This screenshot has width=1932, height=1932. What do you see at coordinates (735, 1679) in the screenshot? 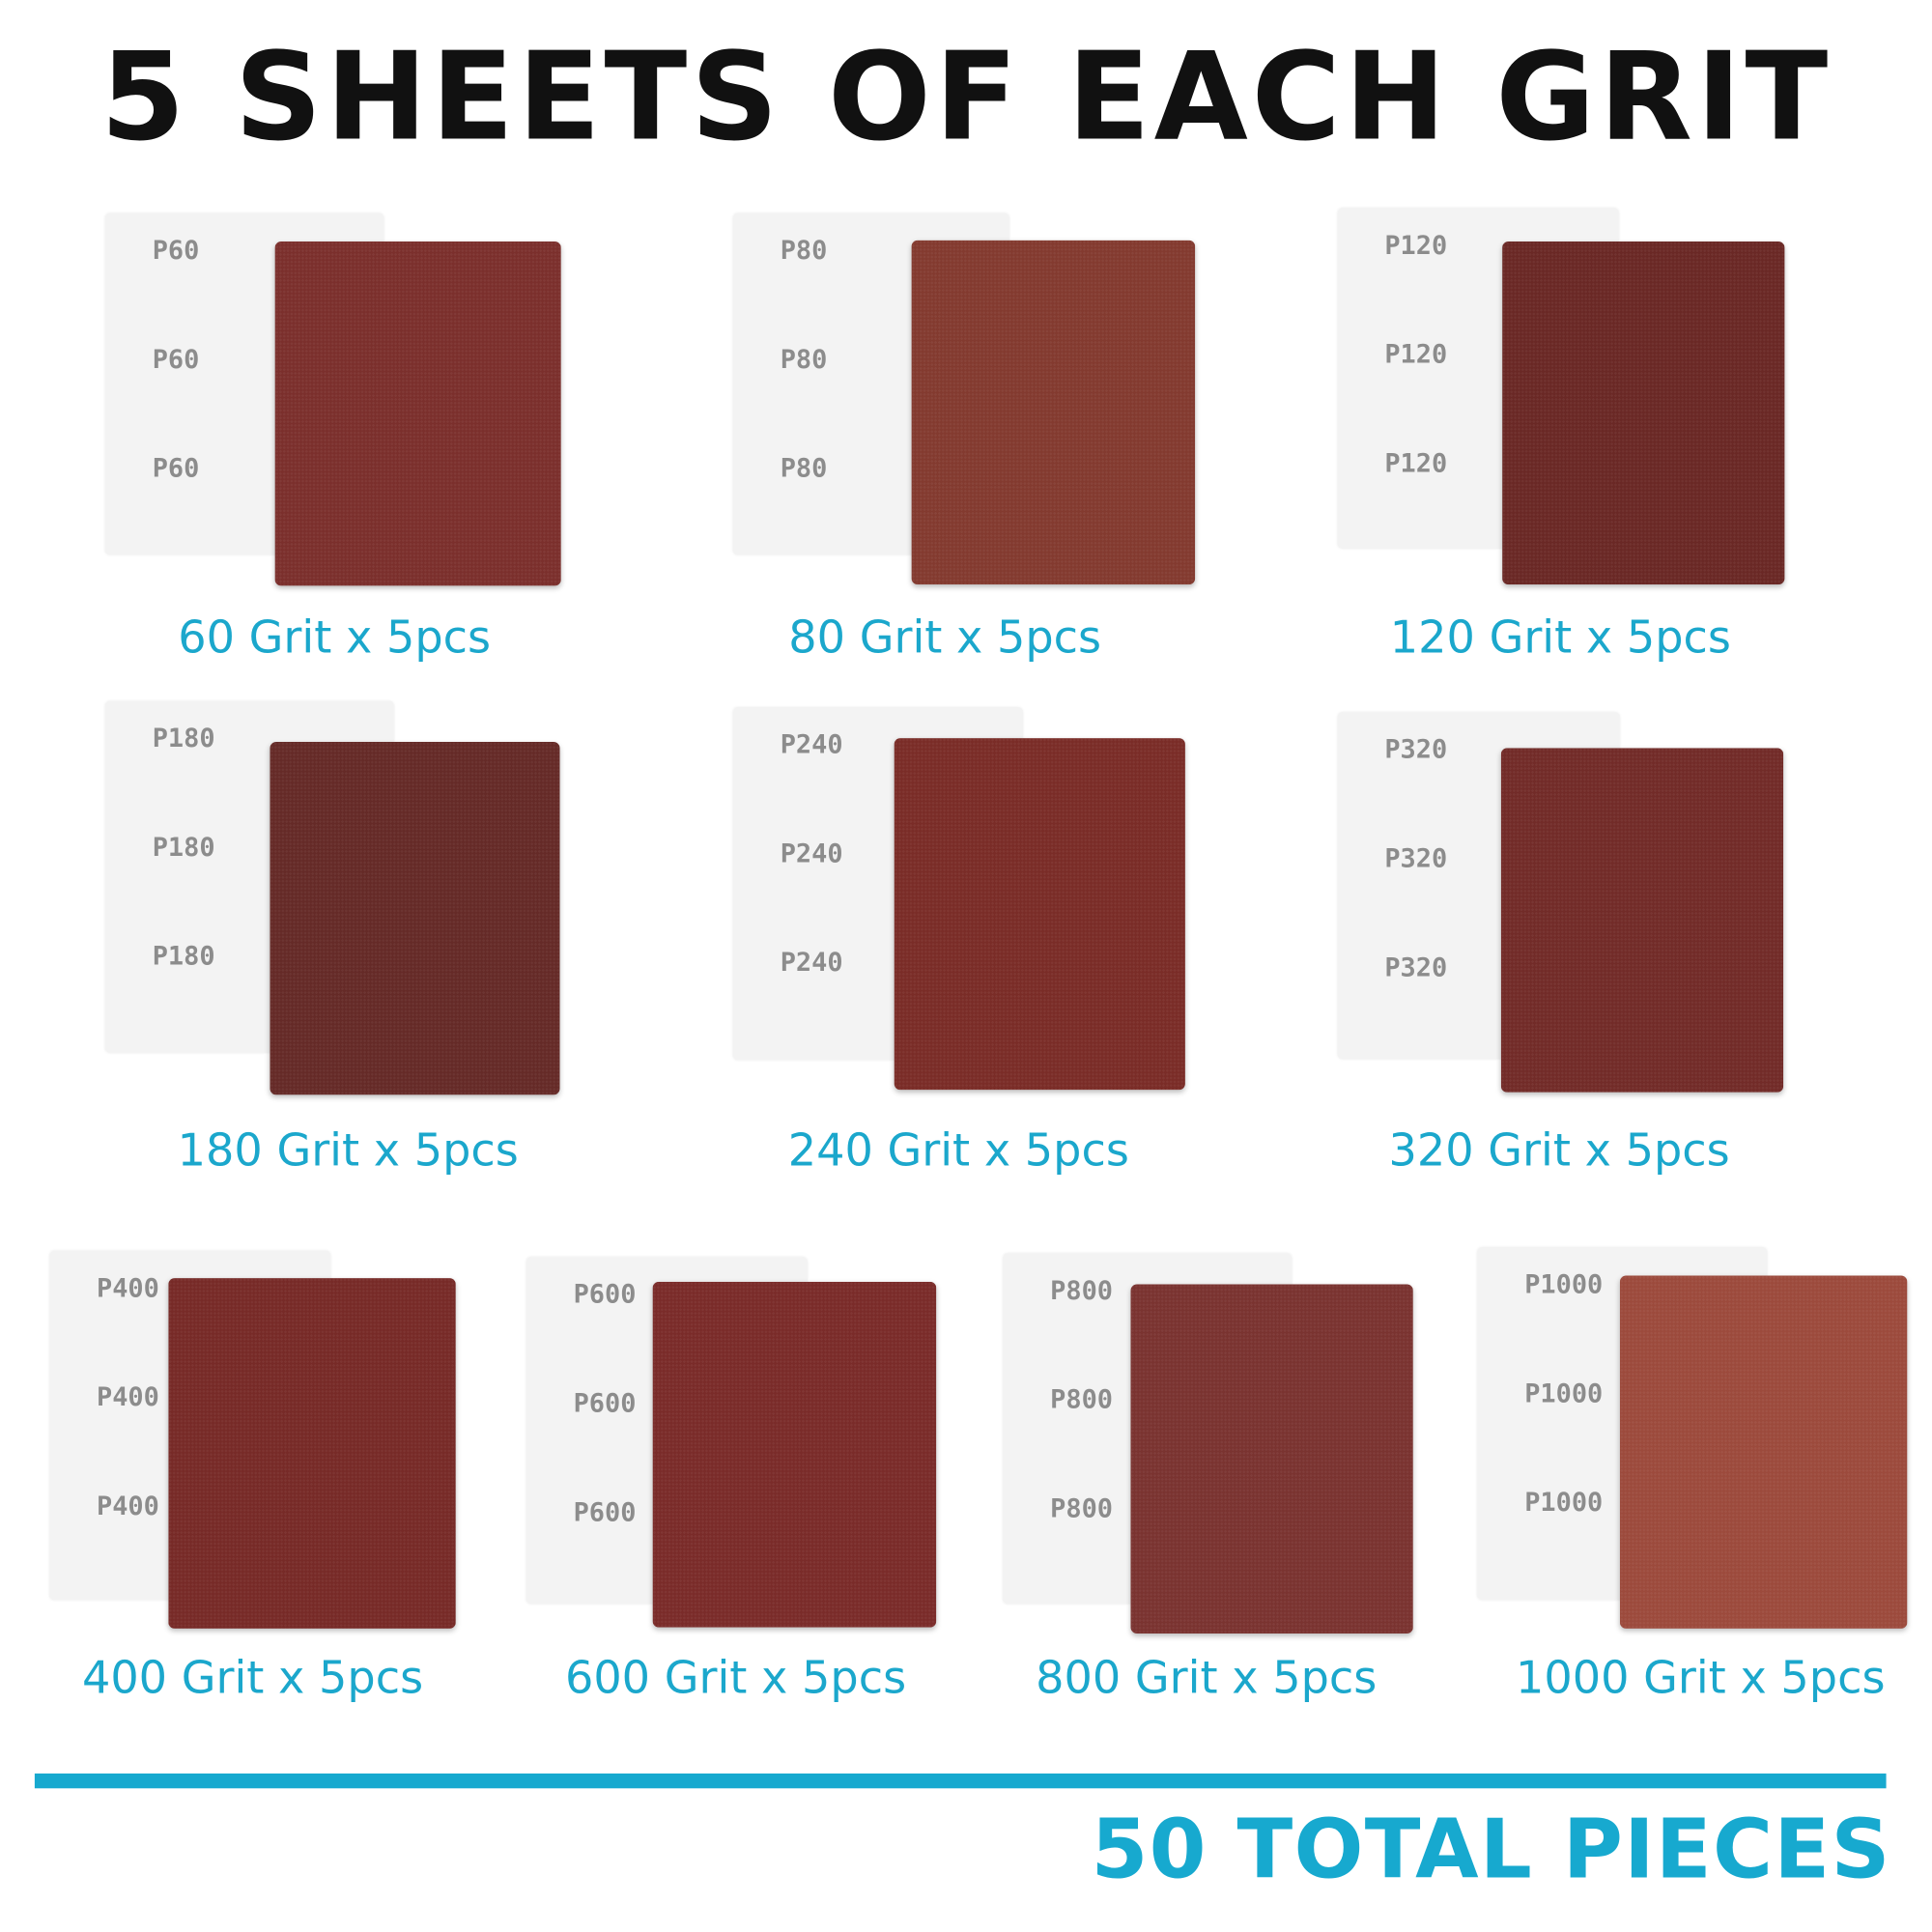
I see `grit-label: 600 Grit x 5pcs` at bounding box center [735, 1679].